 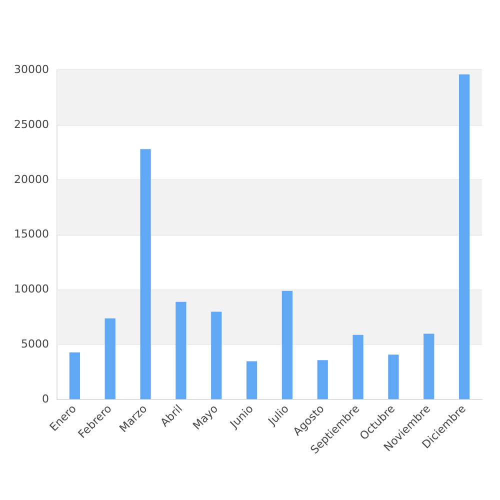 I want to click on y-tick-label: 20000, so click(x=31, y=179).